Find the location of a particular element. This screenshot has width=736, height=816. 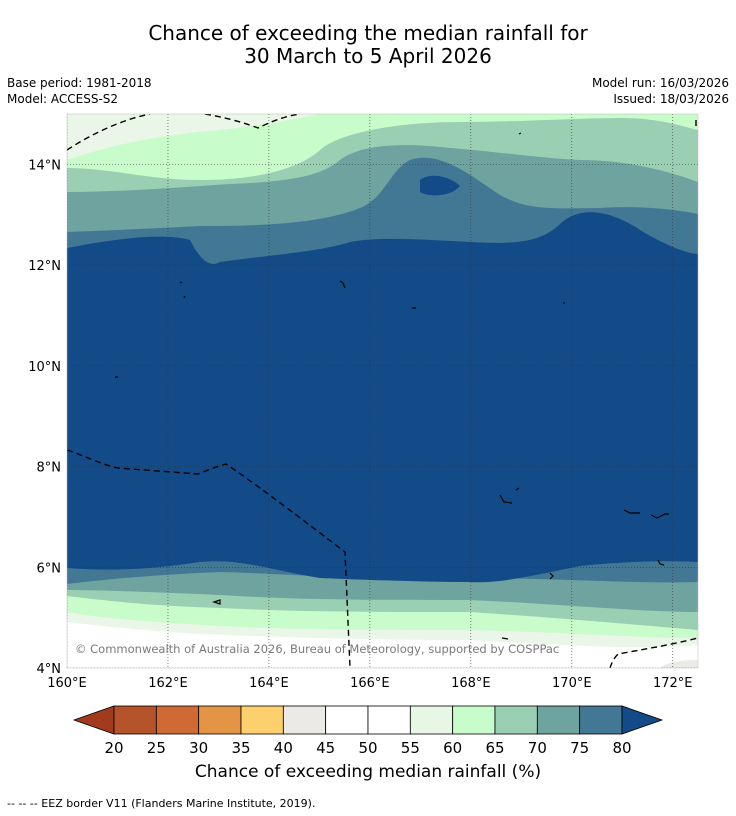

colorbar-tick-75: 75 is located at coordinates (579, 748).